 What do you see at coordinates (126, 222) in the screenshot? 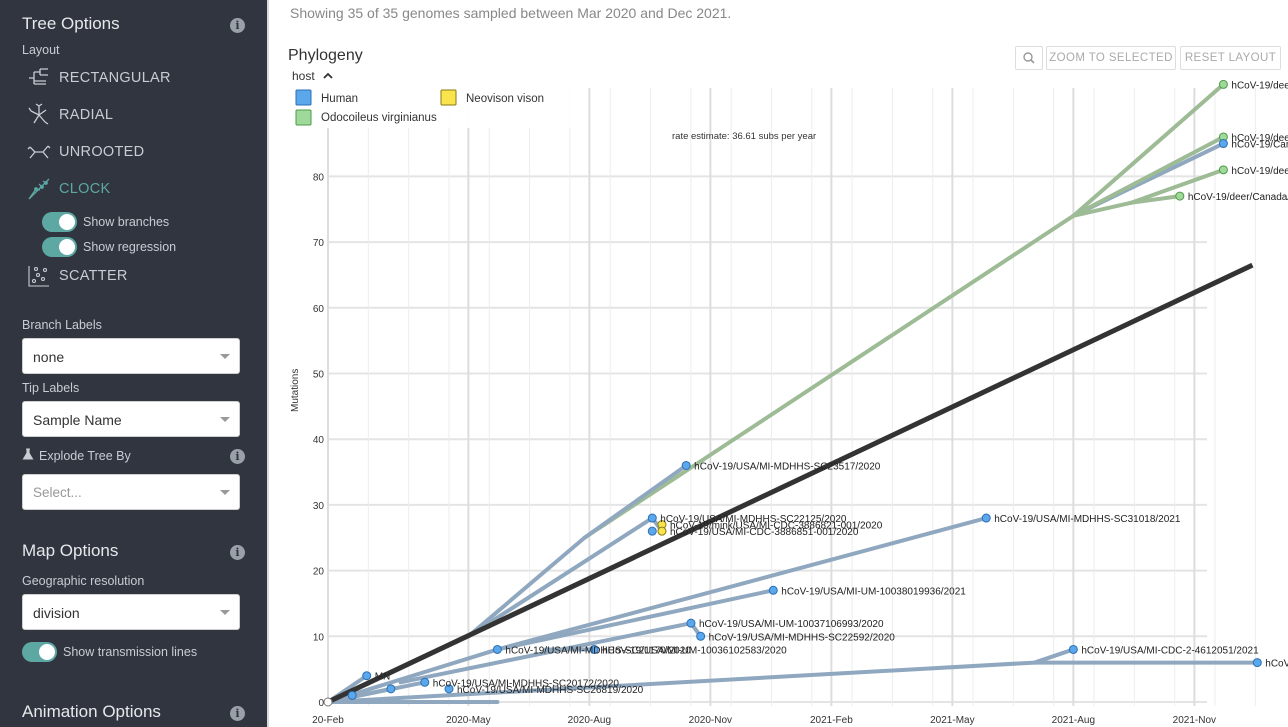
I see `show-branches-label: Show branches` at bounding box center [126, 222].